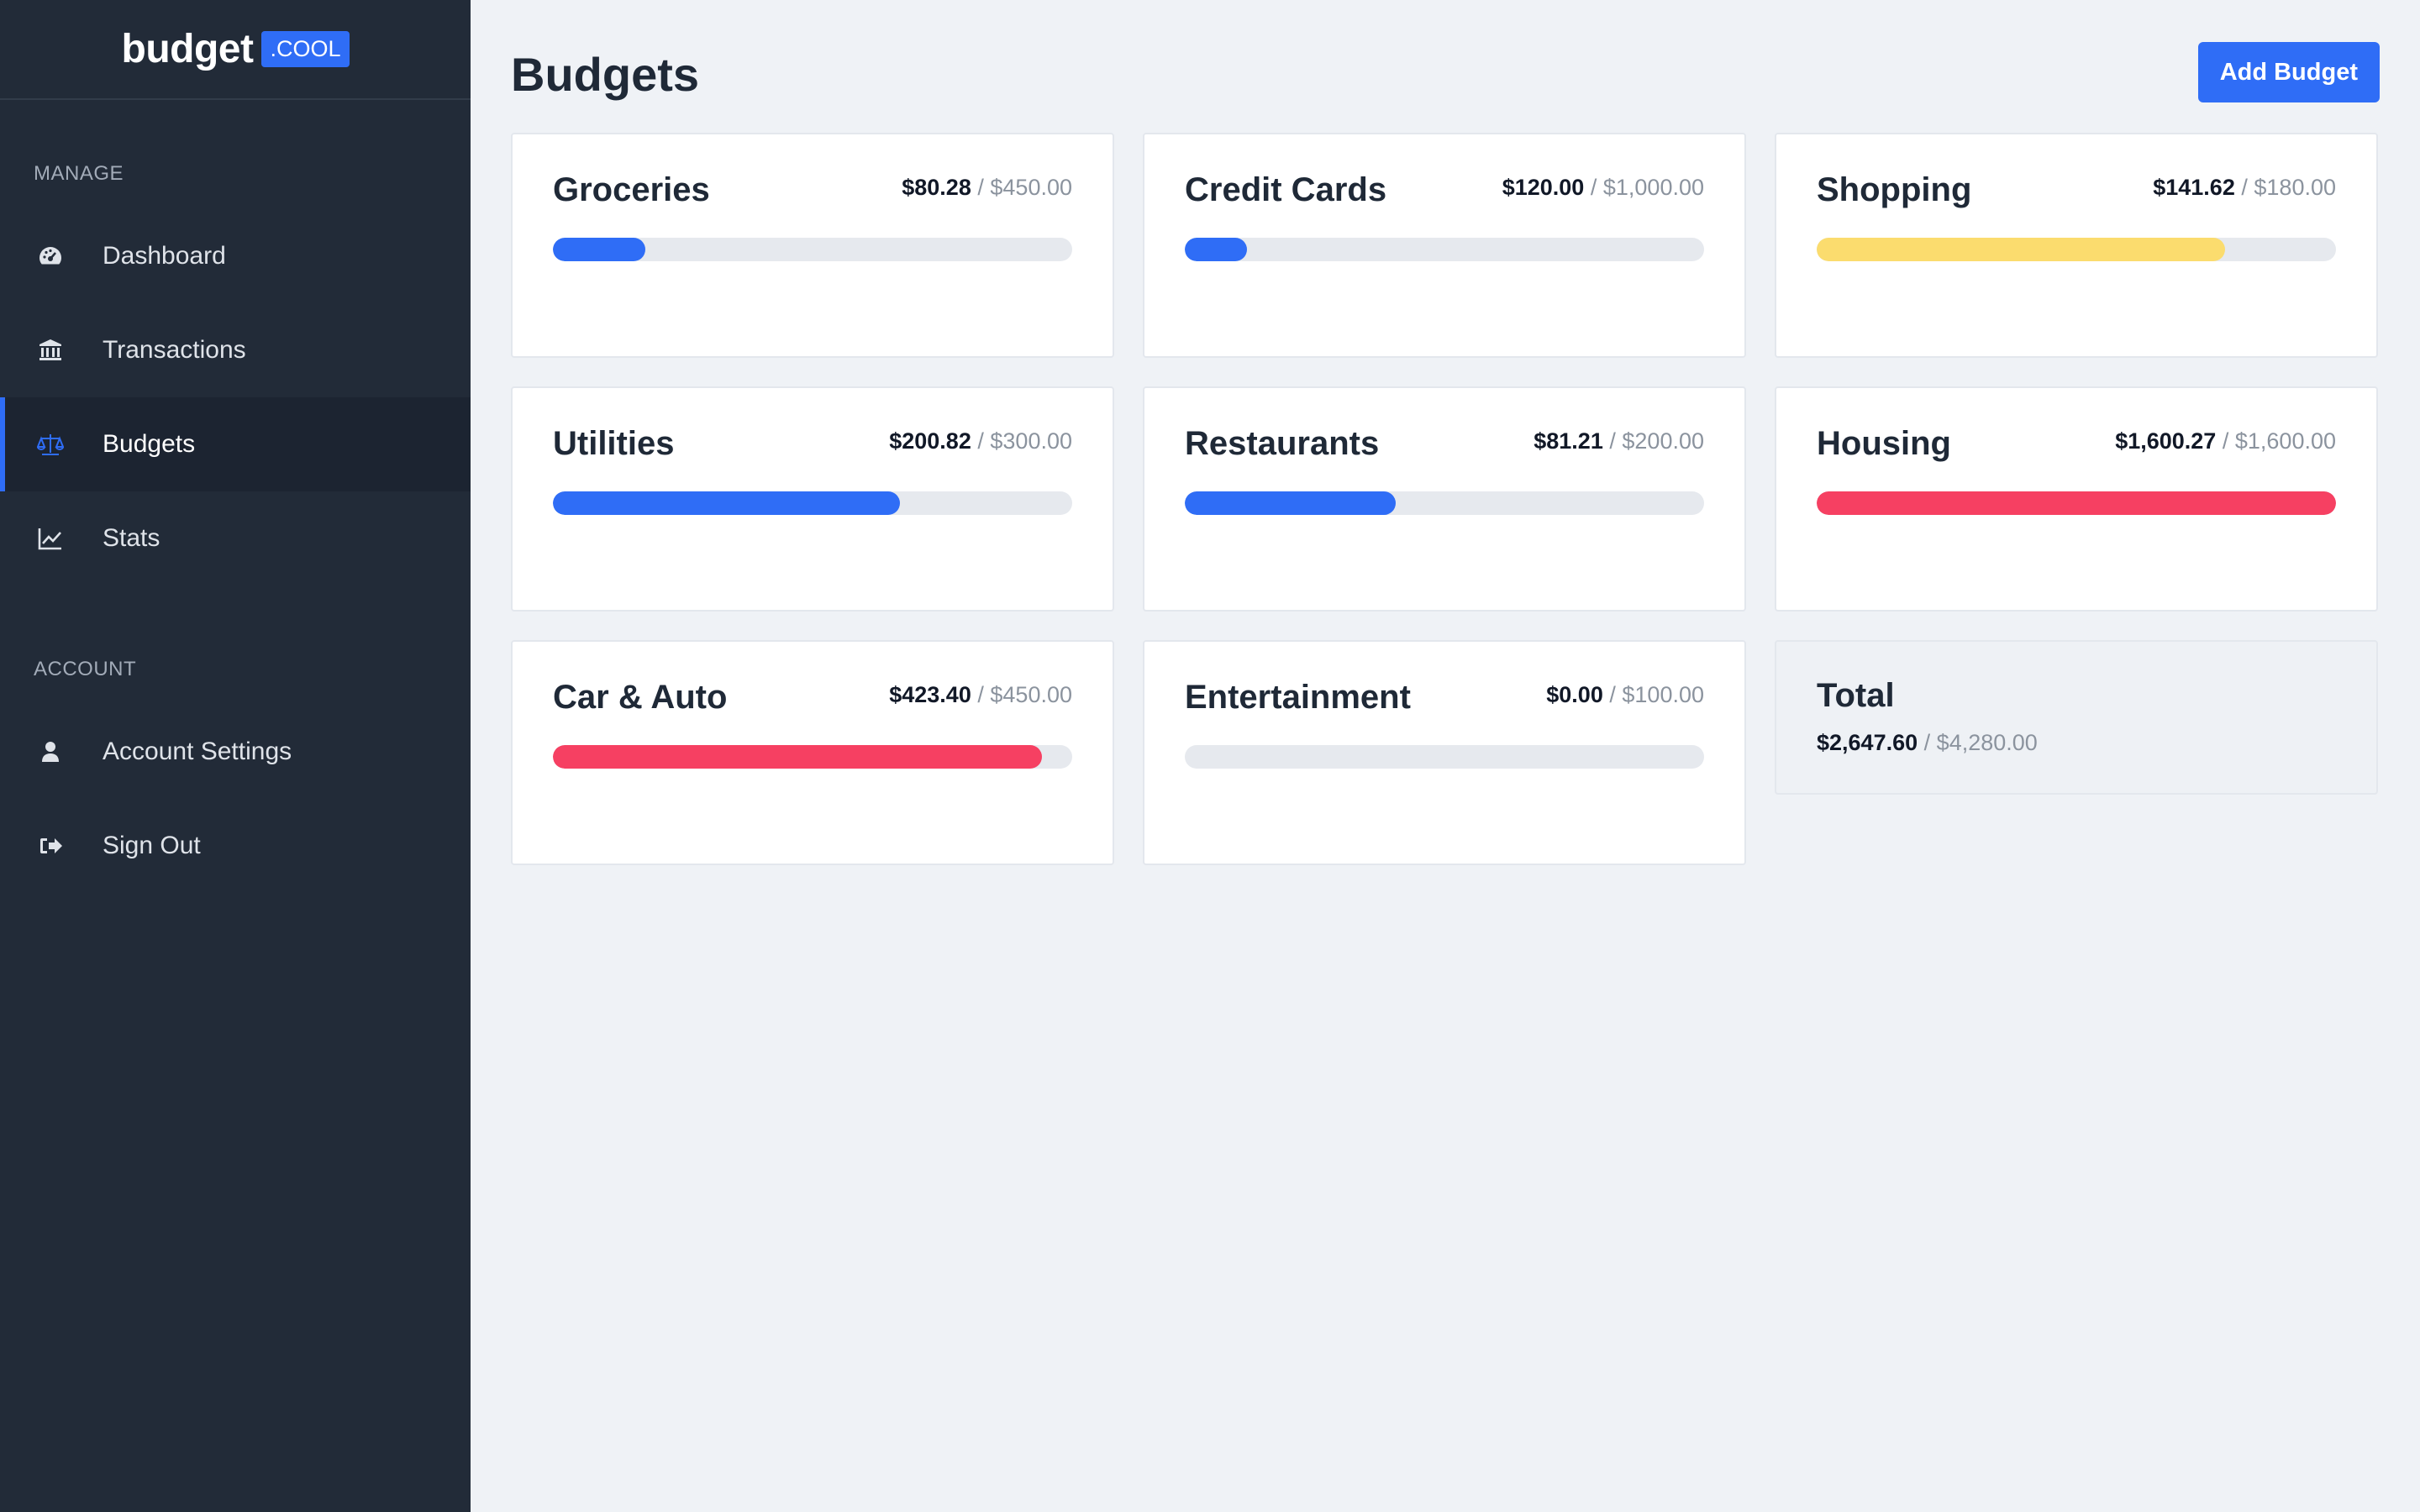 The width and height of the screenshot is (2420, 1512). I want to click on brand-tag: .COOL, so click(306, 49).